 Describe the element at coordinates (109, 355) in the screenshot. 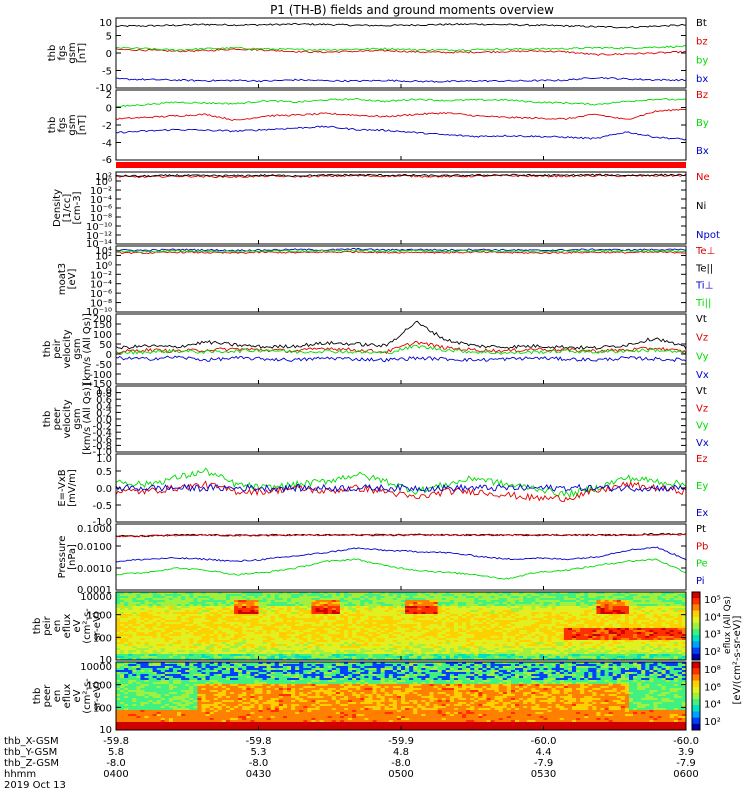

I see `y-tick-label: 0` at that location.